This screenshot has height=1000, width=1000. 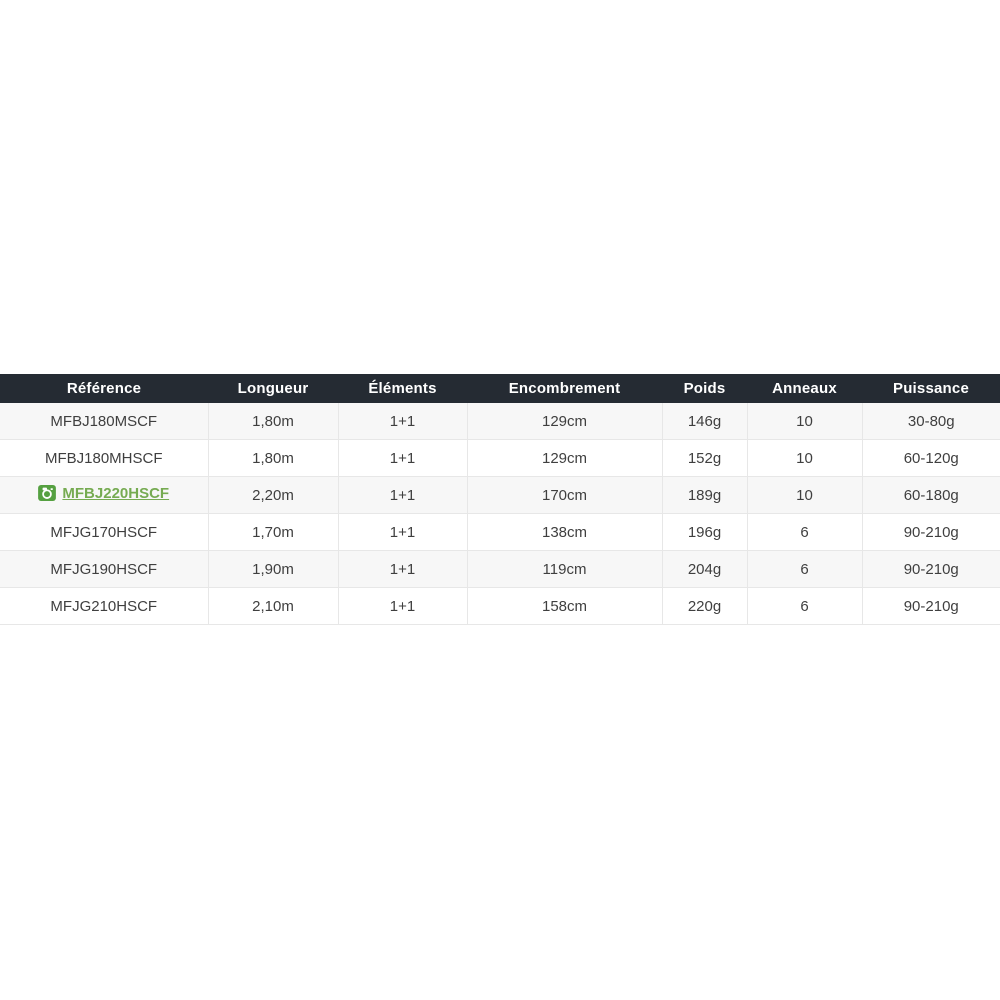 I want to click on col-header-puissance: Puissance, so click(x=931, y=388).